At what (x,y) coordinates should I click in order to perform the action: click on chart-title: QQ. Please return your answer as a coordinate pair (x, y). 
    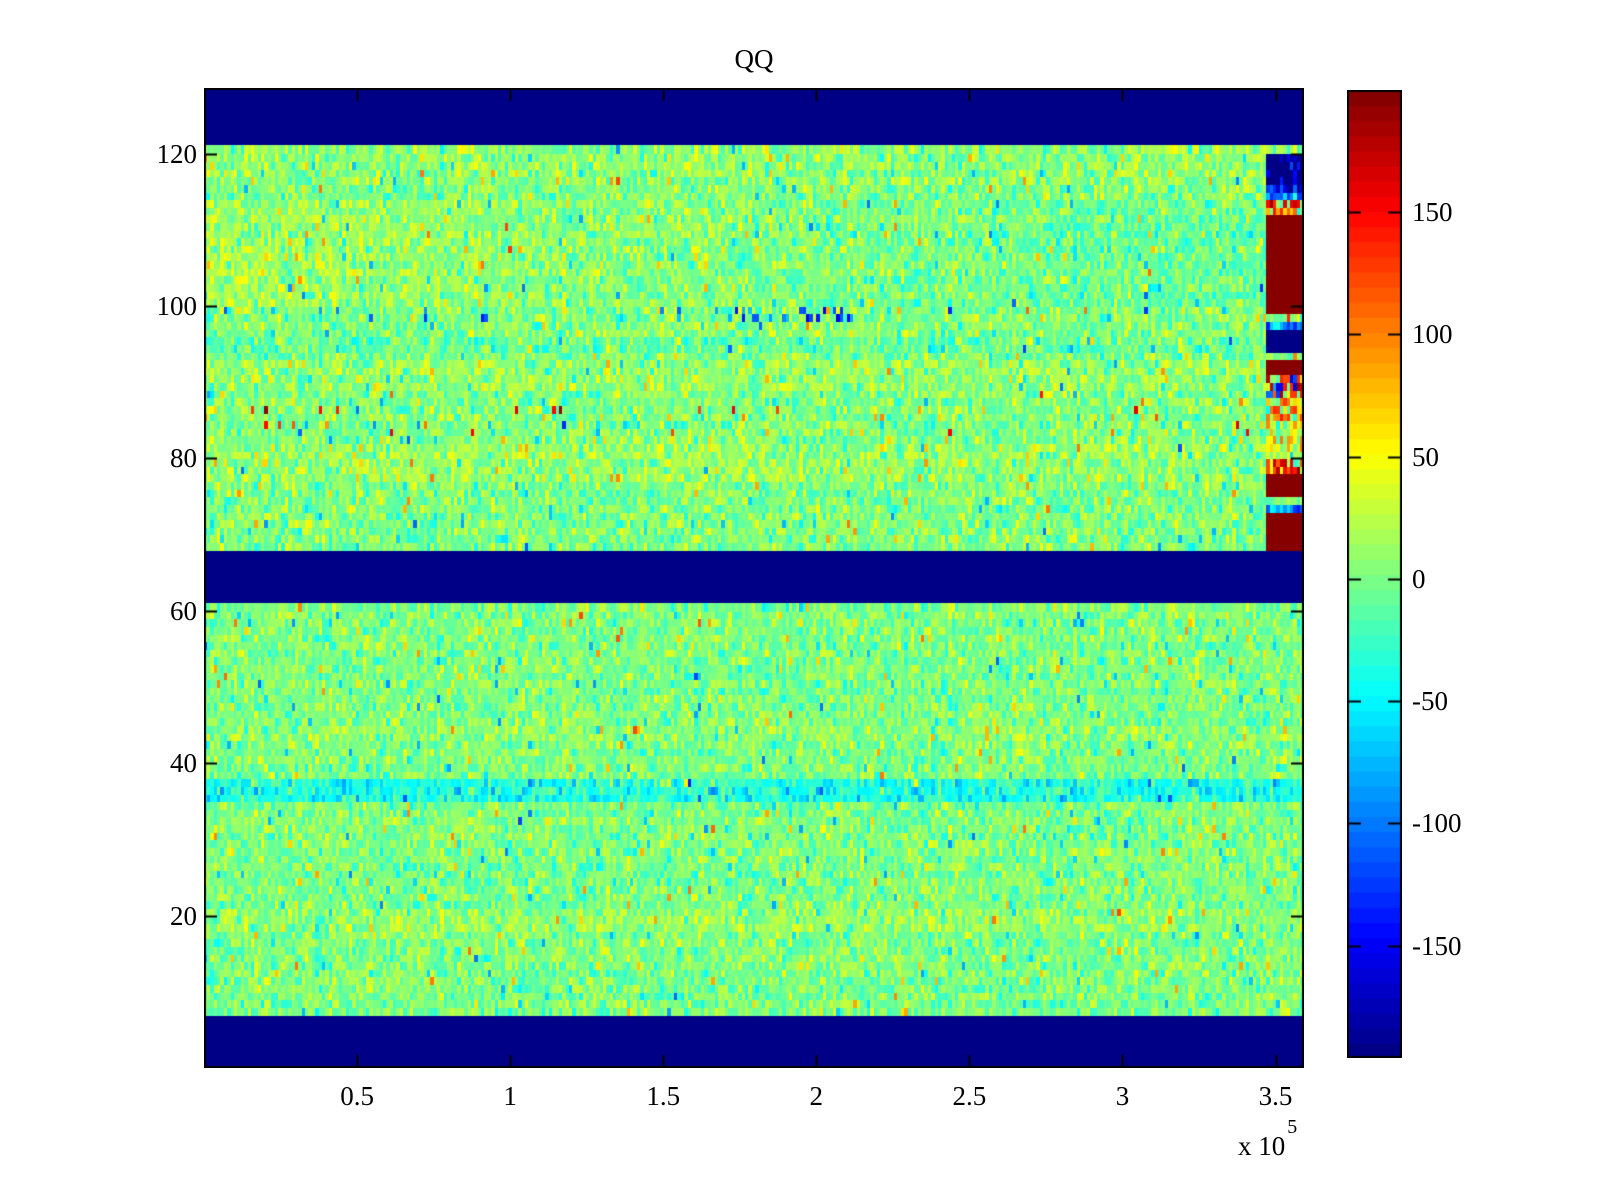
    Looking at the image, I should click on (754, 59).